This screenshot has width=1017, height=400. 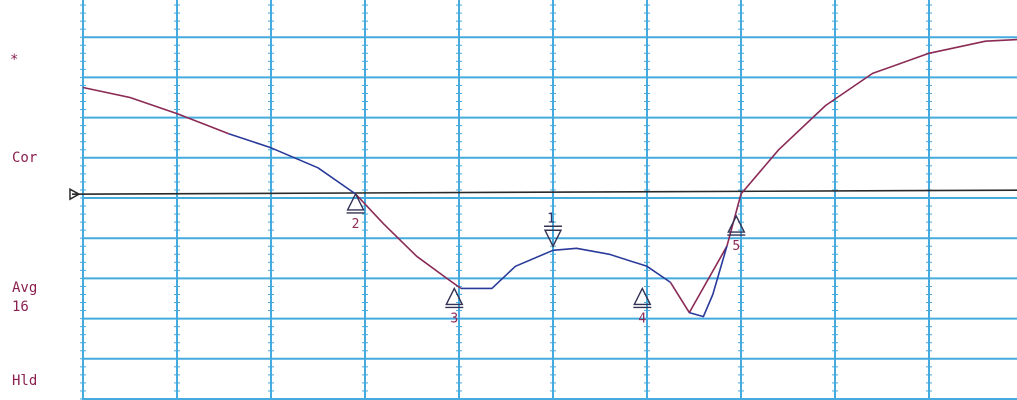 I want to click on avg-count-label: 16, so click(x=20, y=307).